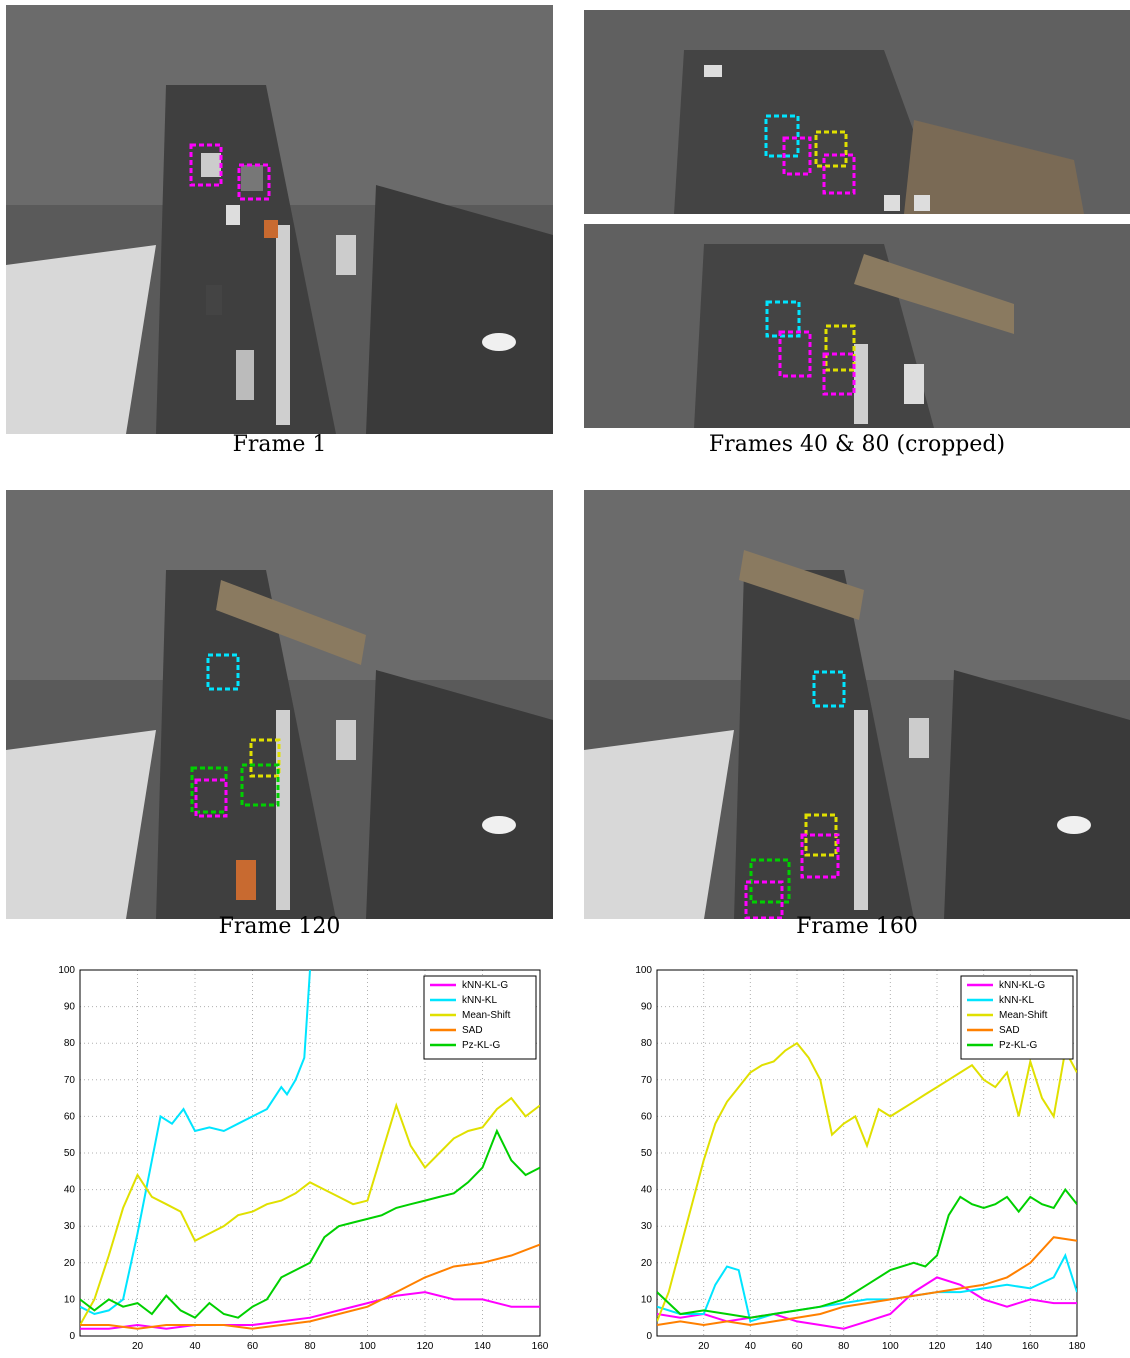  I want to click on caption-frame-1: Frame 1, so click(279, 444).